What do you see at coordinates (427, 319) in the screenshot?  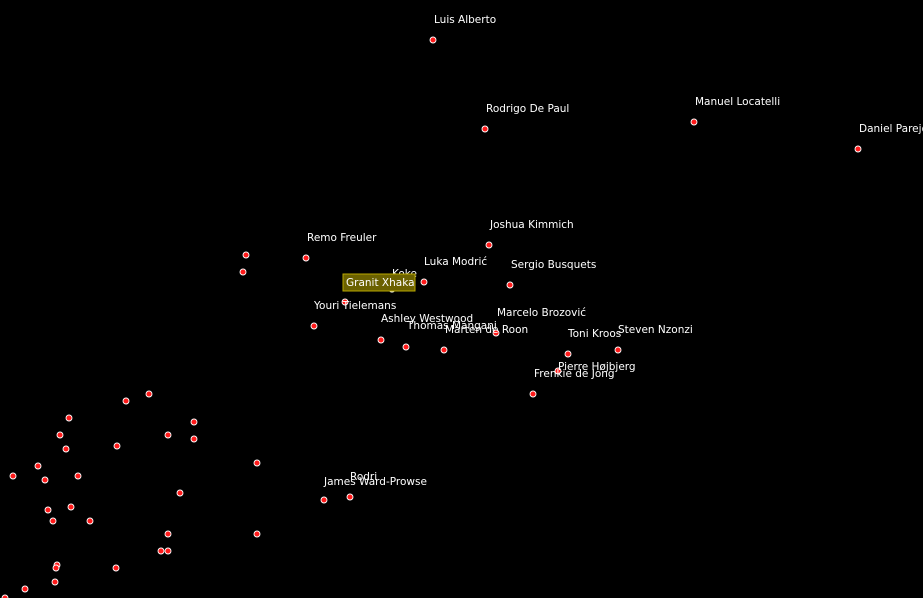 I see `point-label: Ashley Westwood` at bounding box center [427, 319].